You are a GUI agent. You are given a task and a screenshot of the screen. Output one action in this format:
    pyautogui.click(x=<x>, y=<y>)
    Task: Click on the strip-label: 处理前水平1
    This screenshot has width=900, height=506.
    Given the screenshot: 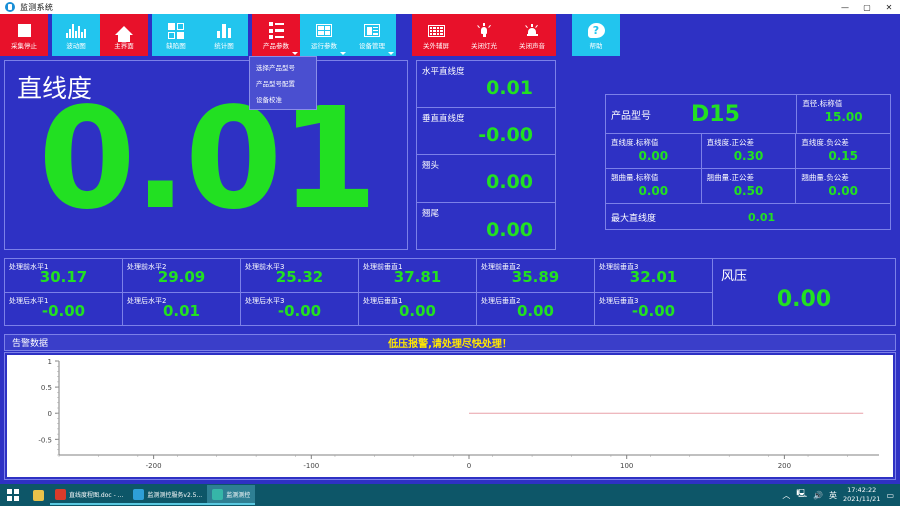 What is the action you would take?
    pyautogui.click(x=29, y=267)
    